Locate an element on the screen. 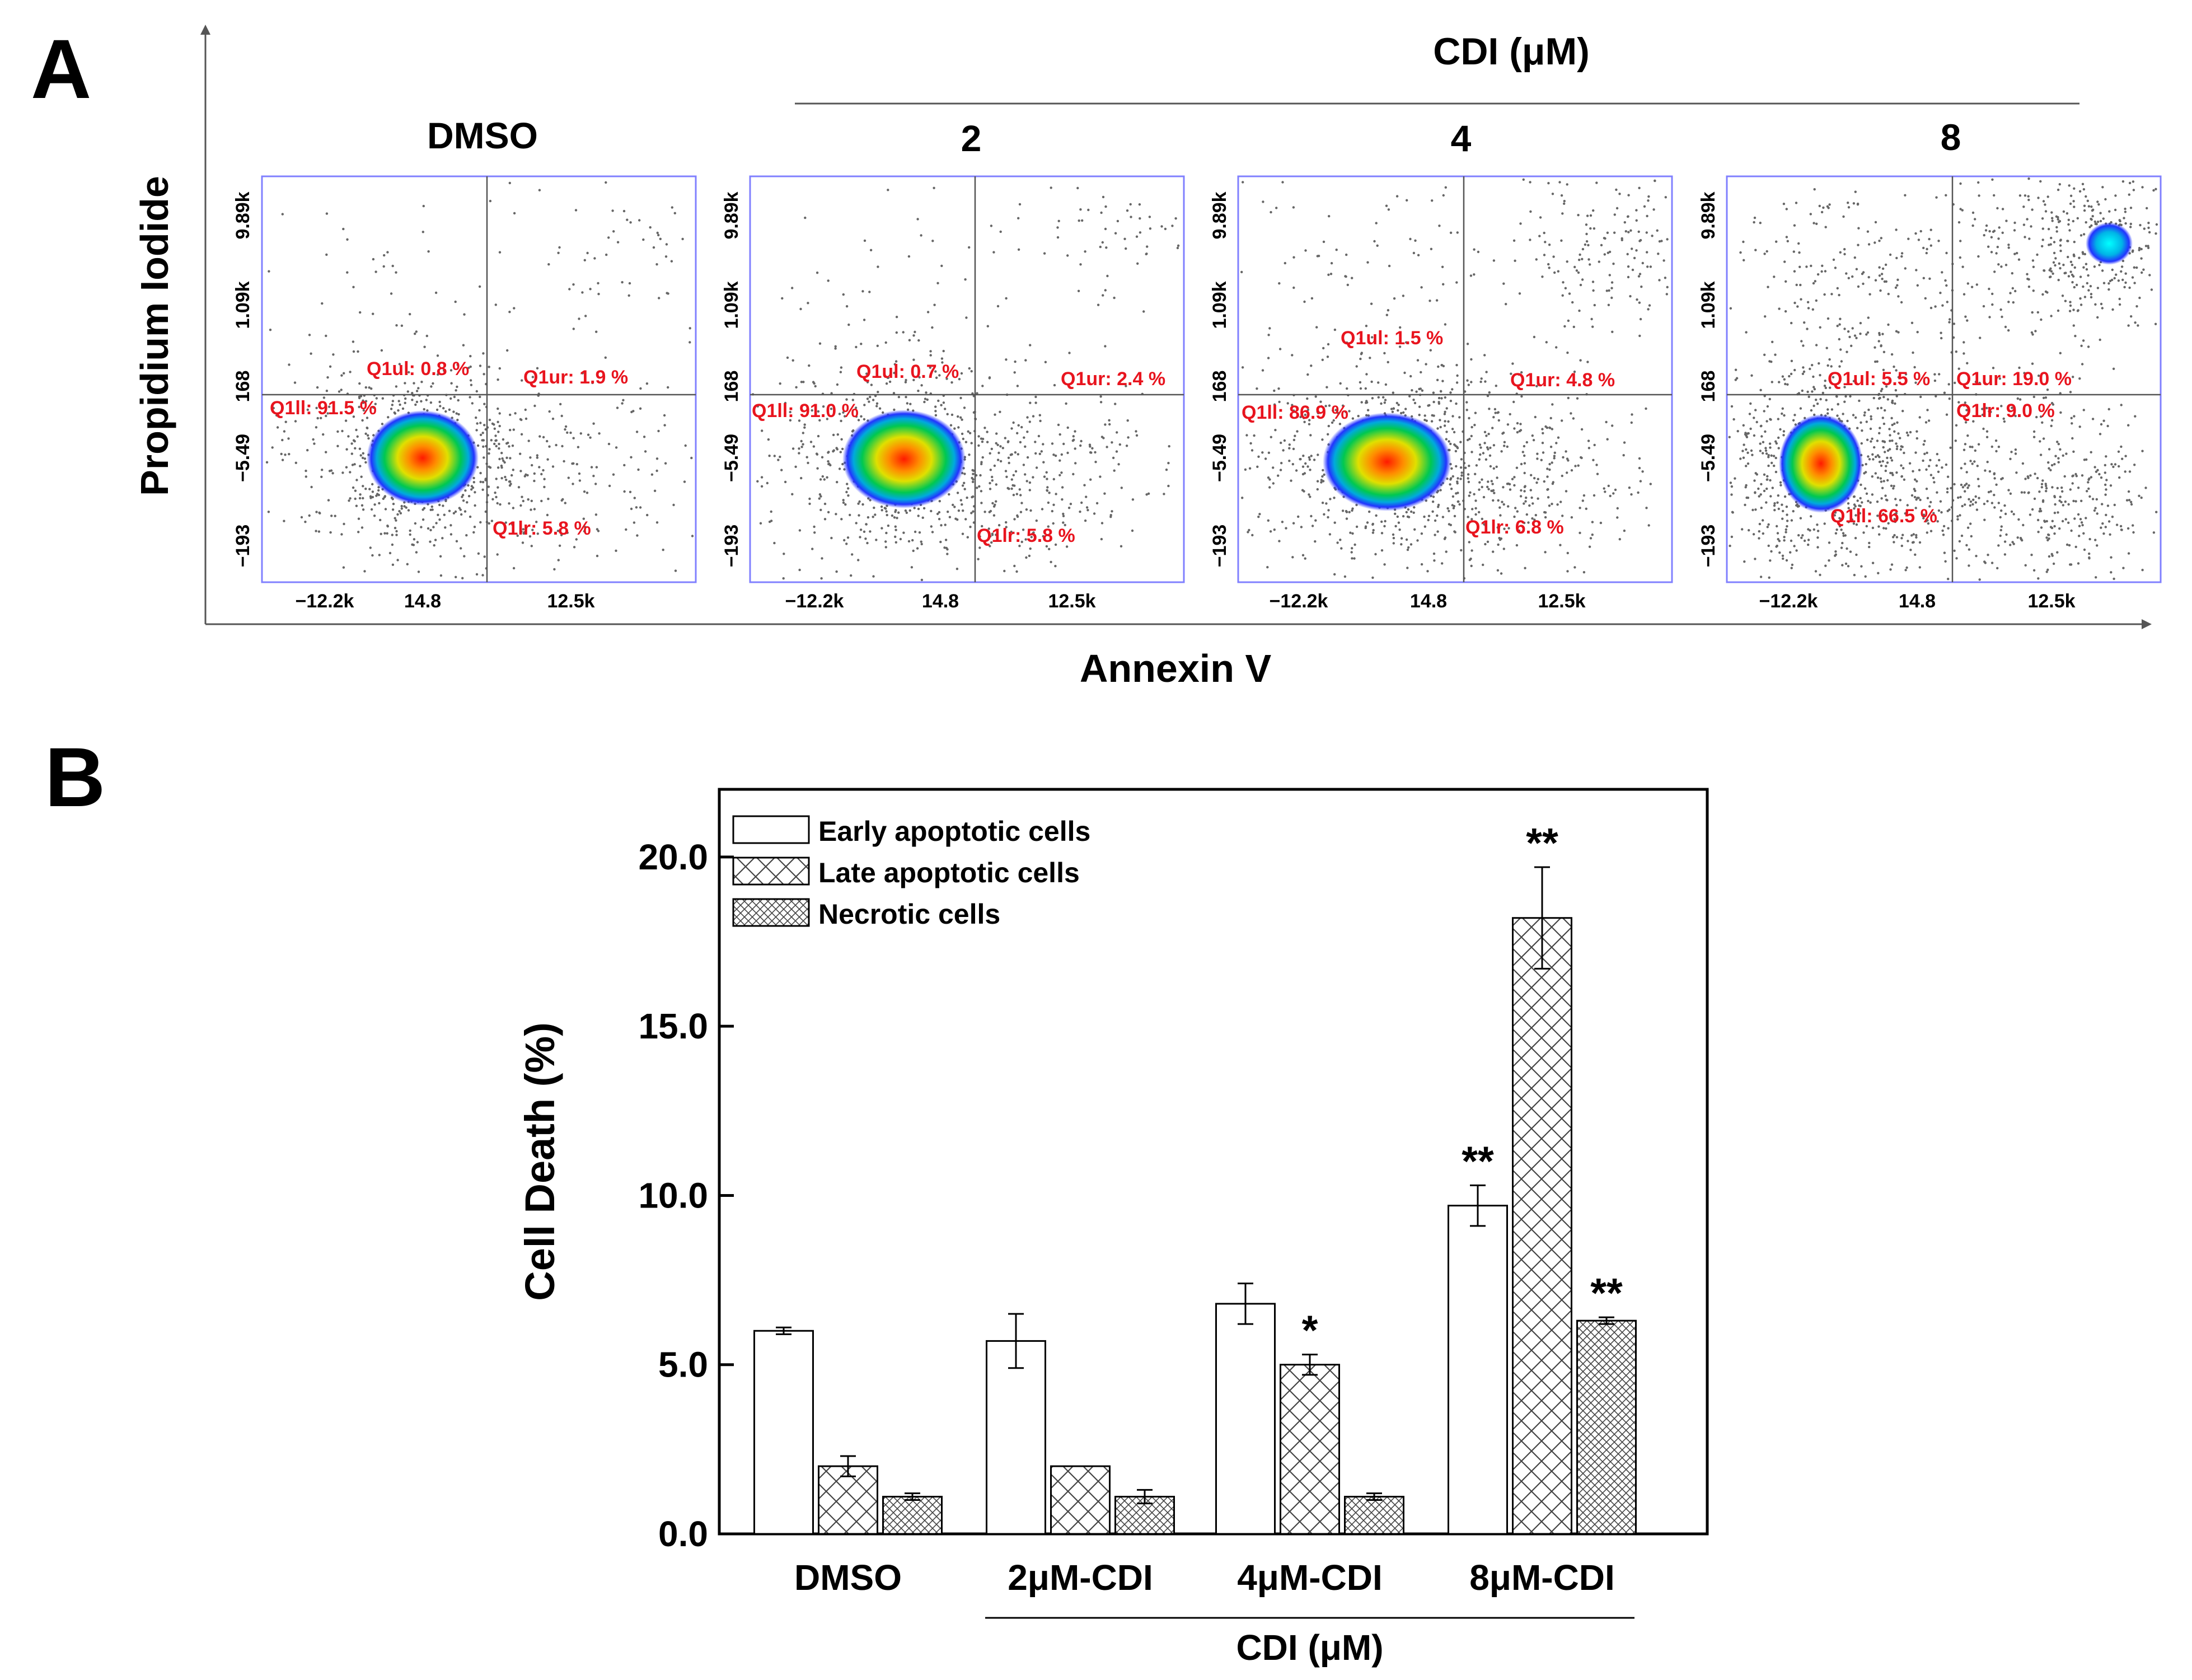 The width and height of the screenshot is (2192, 1680). legend-label-late: Late apoptotic cells is located at coordinates (949, 872).